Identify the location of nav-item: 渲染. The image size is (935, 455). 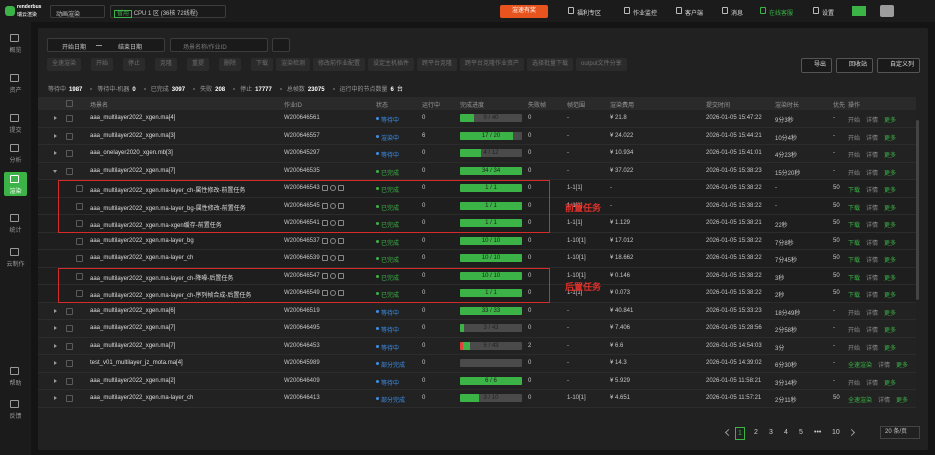
(15, 192).